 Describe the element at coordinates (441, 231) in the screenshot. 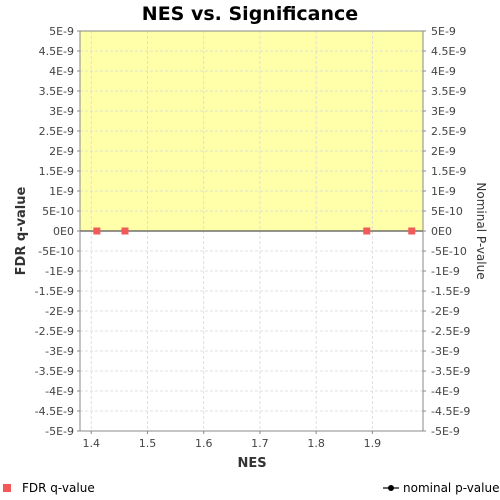

I see `right-tick-label: 0E0` at that location.